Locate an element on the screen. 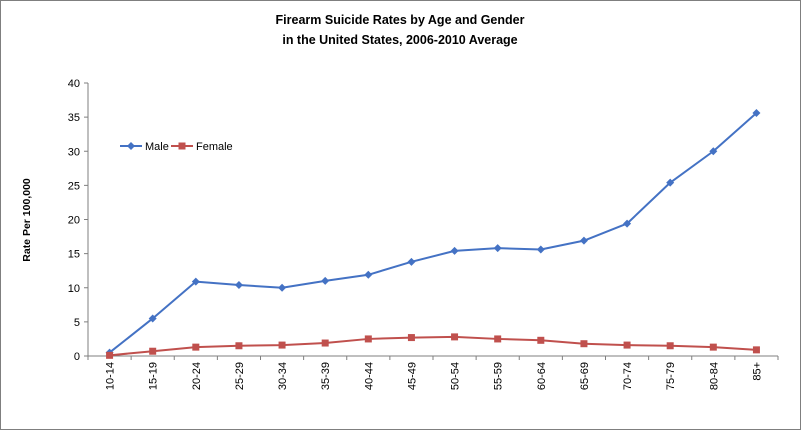 Image resolution: width=801 pixels, height=430 pixels. x-tick-label: 10-14 is located at coordinates (111, 376).